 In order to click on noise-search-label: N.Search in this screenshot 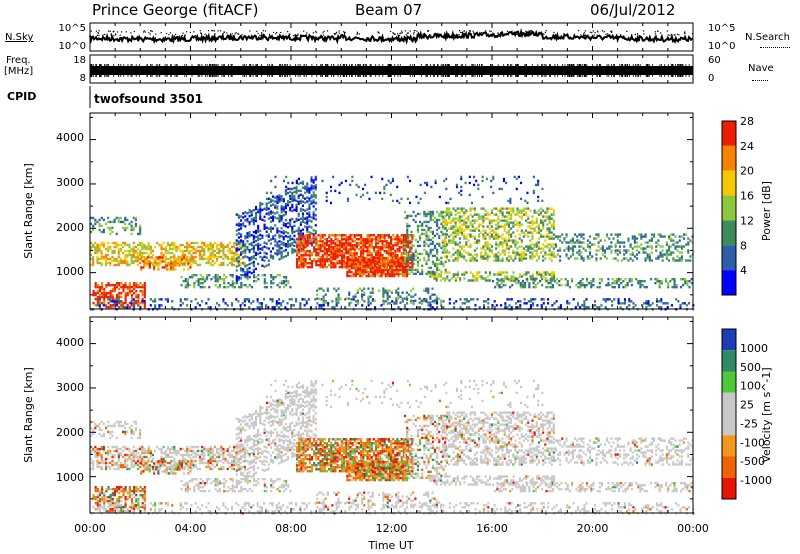, I will do `click(768, 37)`.